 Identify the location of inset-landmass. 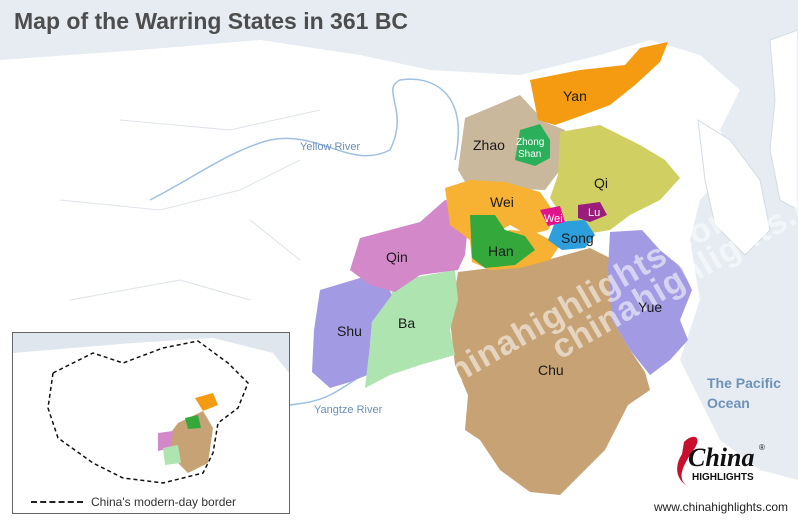
(151, 425).